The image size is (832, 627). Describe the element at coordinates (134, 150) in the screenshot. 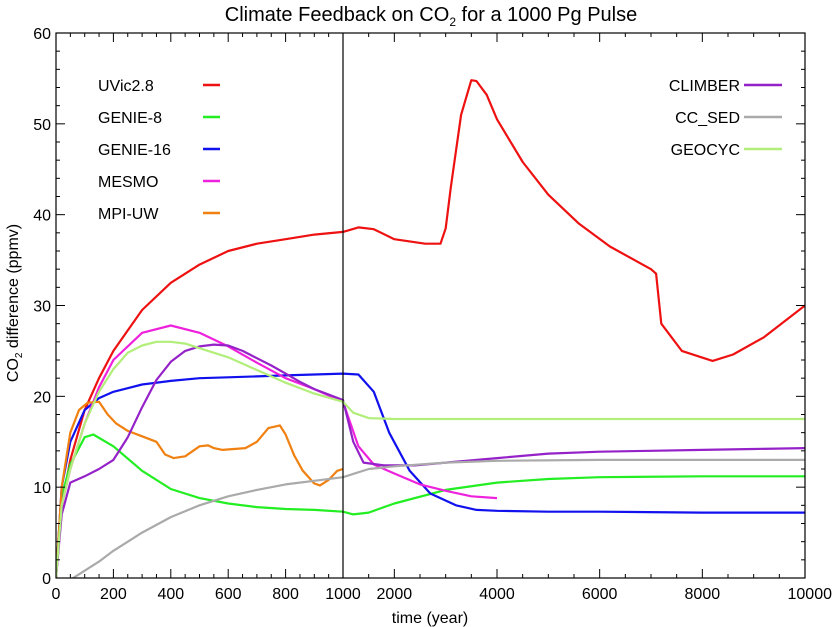

I see `legend-label: GENIE-16` at that location.